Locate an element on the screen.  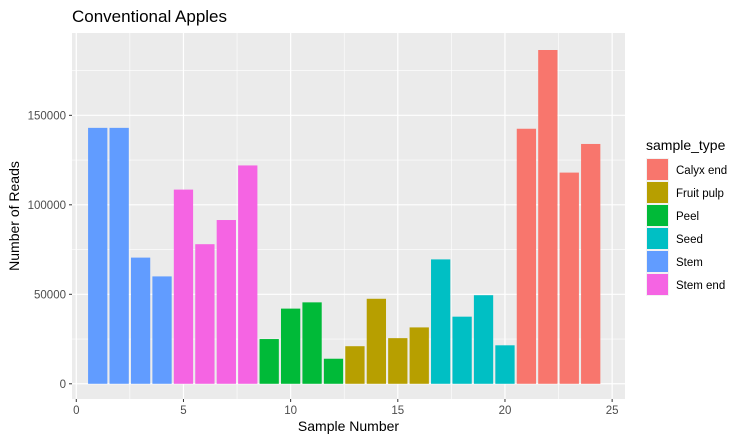
x-axis: 0 5 10 15 20 25 is located at coordinates (346, 408).